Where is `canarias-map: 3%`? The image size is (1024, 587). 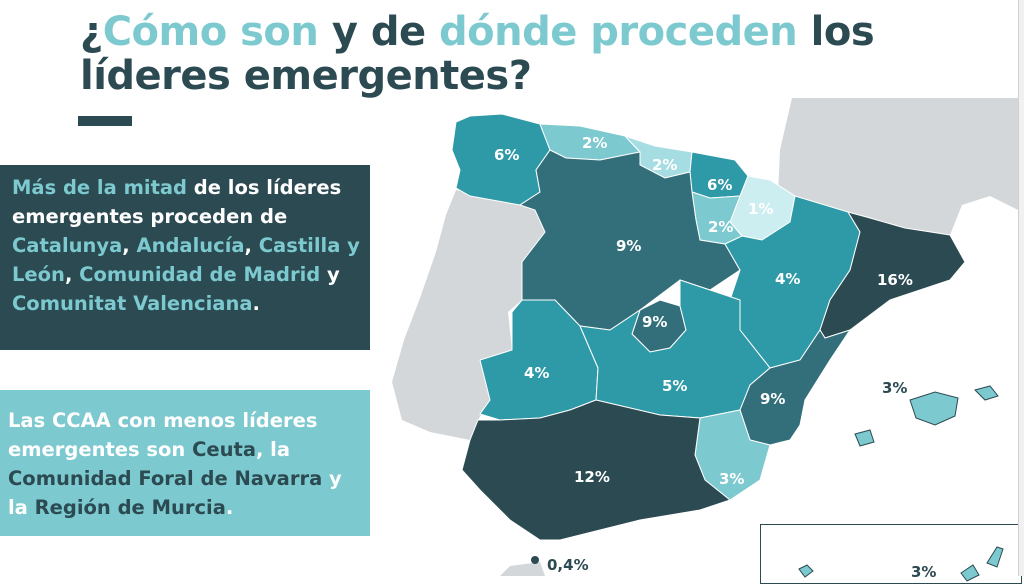
canarias-map: 3% is located at coordinates (901, 564).